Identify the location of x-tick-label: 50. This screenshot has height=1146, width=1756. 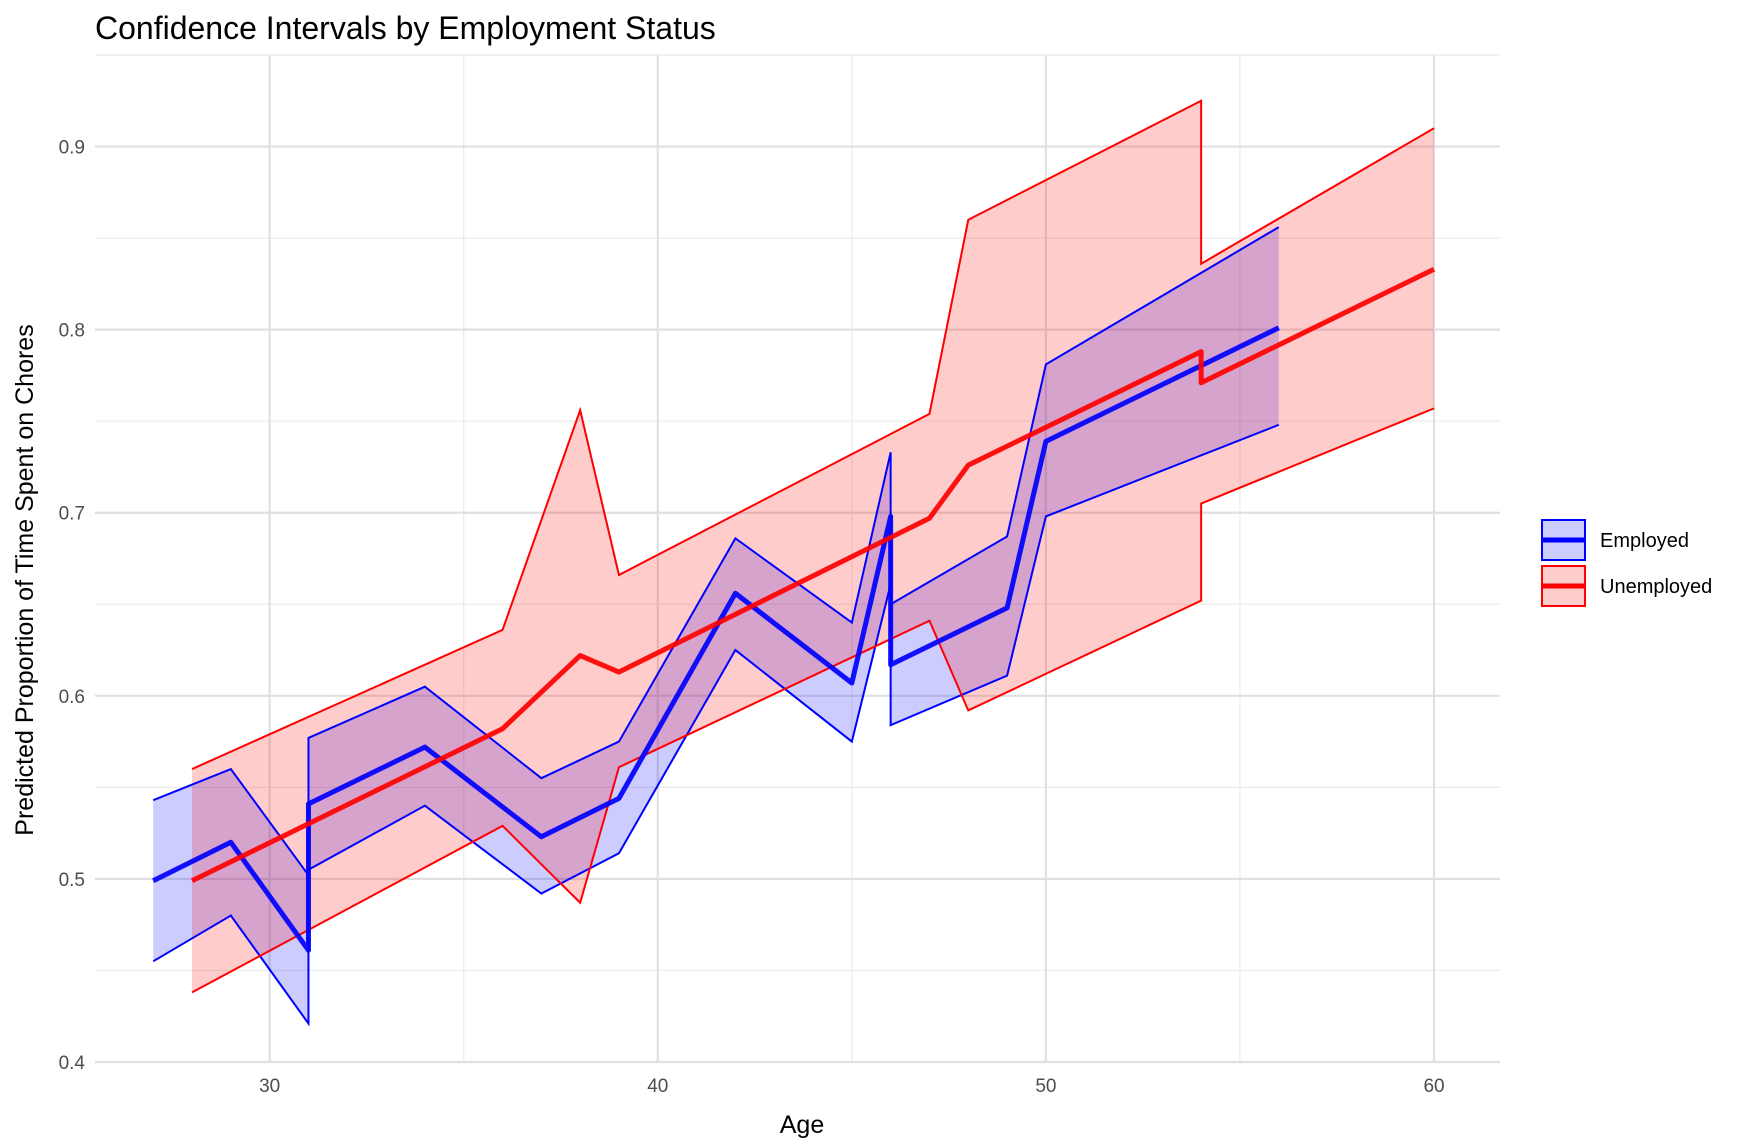
(1045, 1086).